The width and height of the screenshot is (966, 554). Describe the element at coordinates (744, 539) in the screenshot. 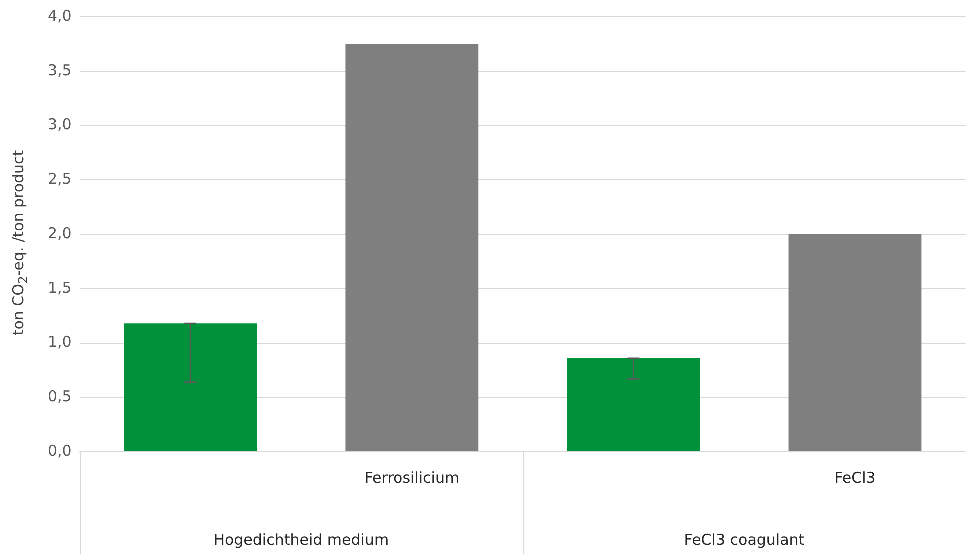

I see `text: FeCl3 coagulant` at that location.